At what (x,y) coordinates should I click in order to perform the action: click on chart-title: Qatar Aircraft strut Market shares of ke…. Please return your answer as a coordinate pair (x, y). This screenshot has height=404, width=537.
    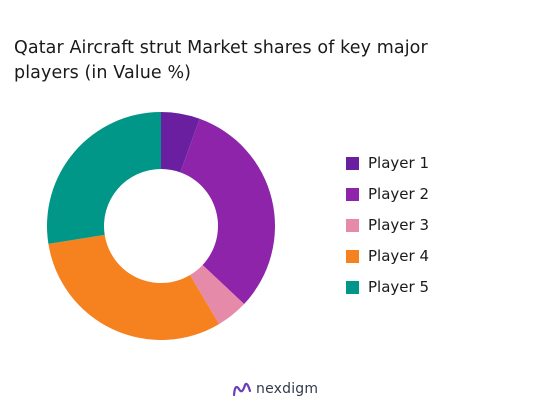
    Looking at the image, I should click on (221, 60).